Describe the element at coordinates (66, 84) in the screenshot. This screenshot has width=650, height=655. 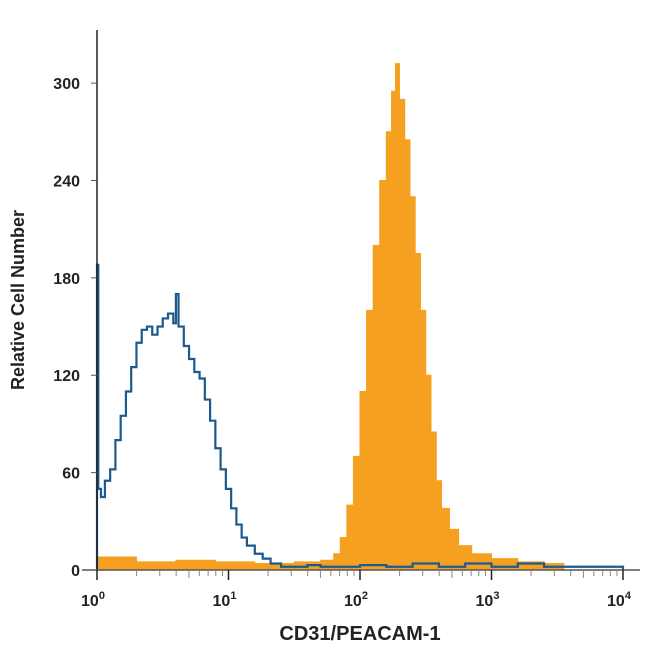
I see `y-tick-label: 300` at that location.